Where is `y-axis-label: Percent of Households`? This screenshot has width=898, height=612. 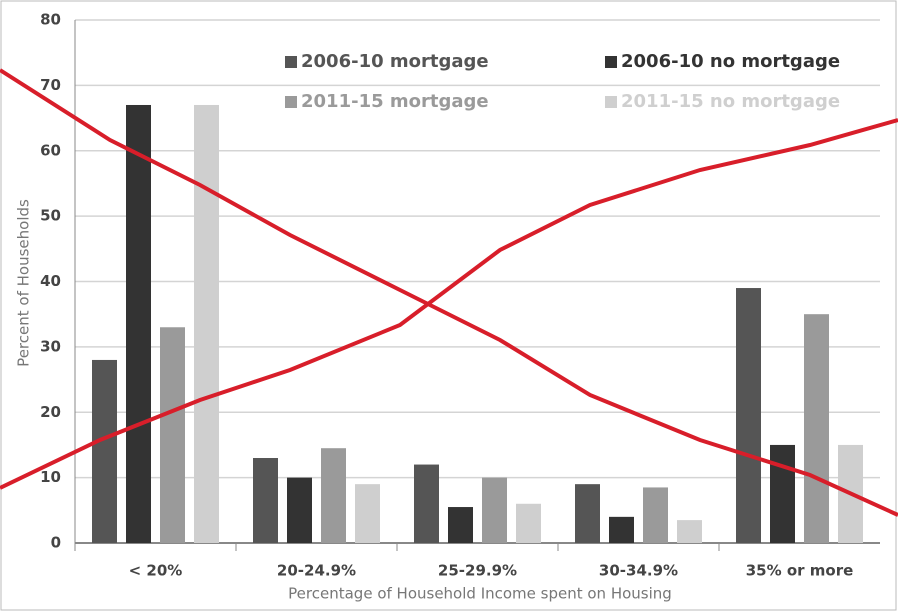
y-axis-label: Percent of Households is located at coordinates (24, 283).